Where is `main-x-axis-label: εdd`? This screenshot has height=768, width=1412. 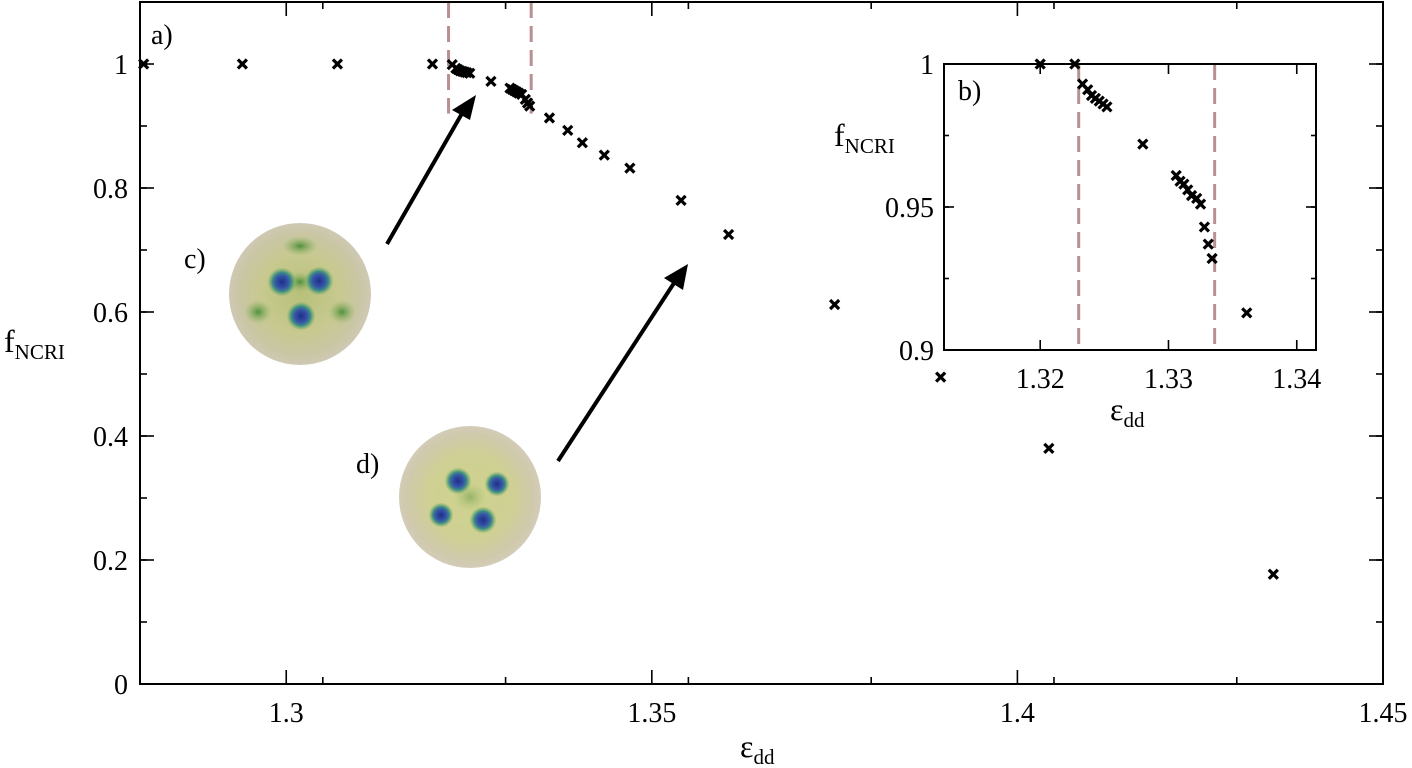 main-x-axis-label: εdd is located at coordinates (757, 748).